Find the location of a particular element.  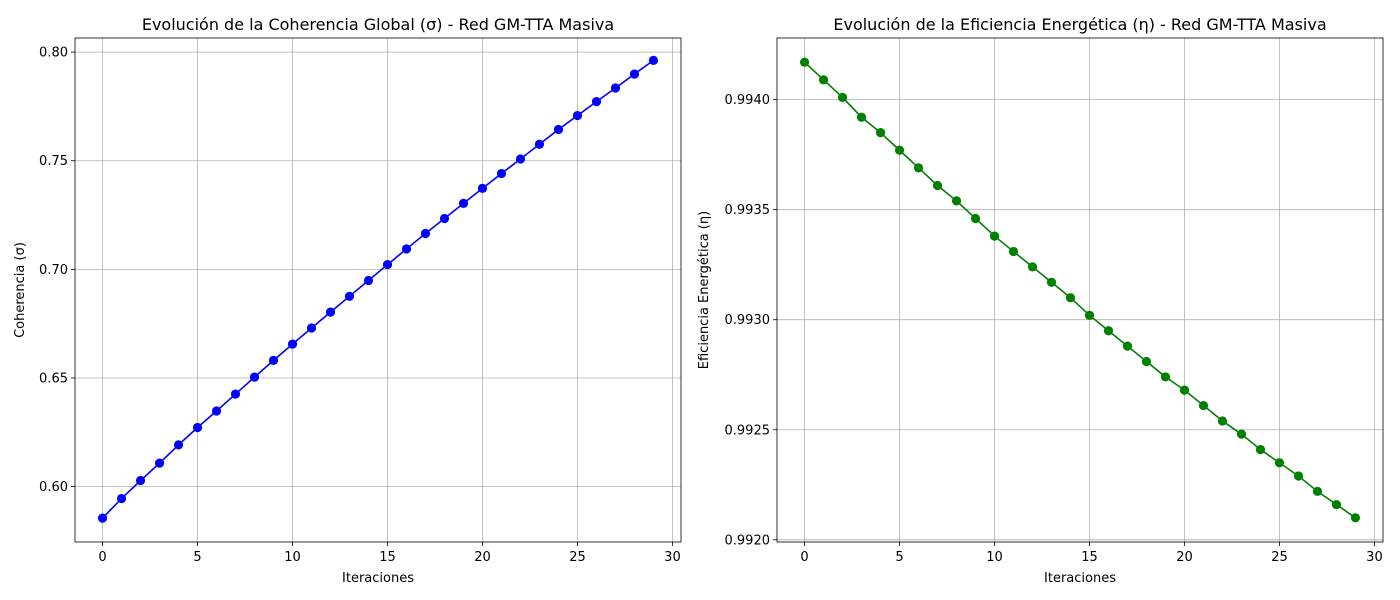

y-tick-label: 0.9920 is located at coordinates (748, 540).